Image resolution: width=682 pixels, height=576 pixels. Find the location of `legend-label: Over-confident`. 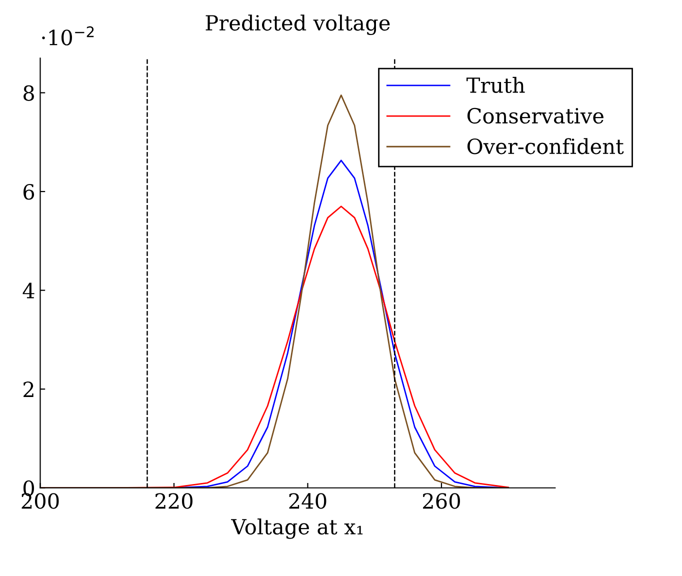

legend-label: Over-confident is located at coordinates (545, 146).